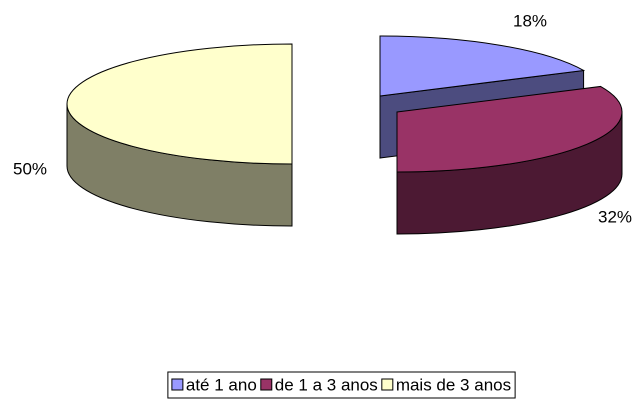 This screenshot has width=643, height=401. I want to click on legend, so click(341, 385).